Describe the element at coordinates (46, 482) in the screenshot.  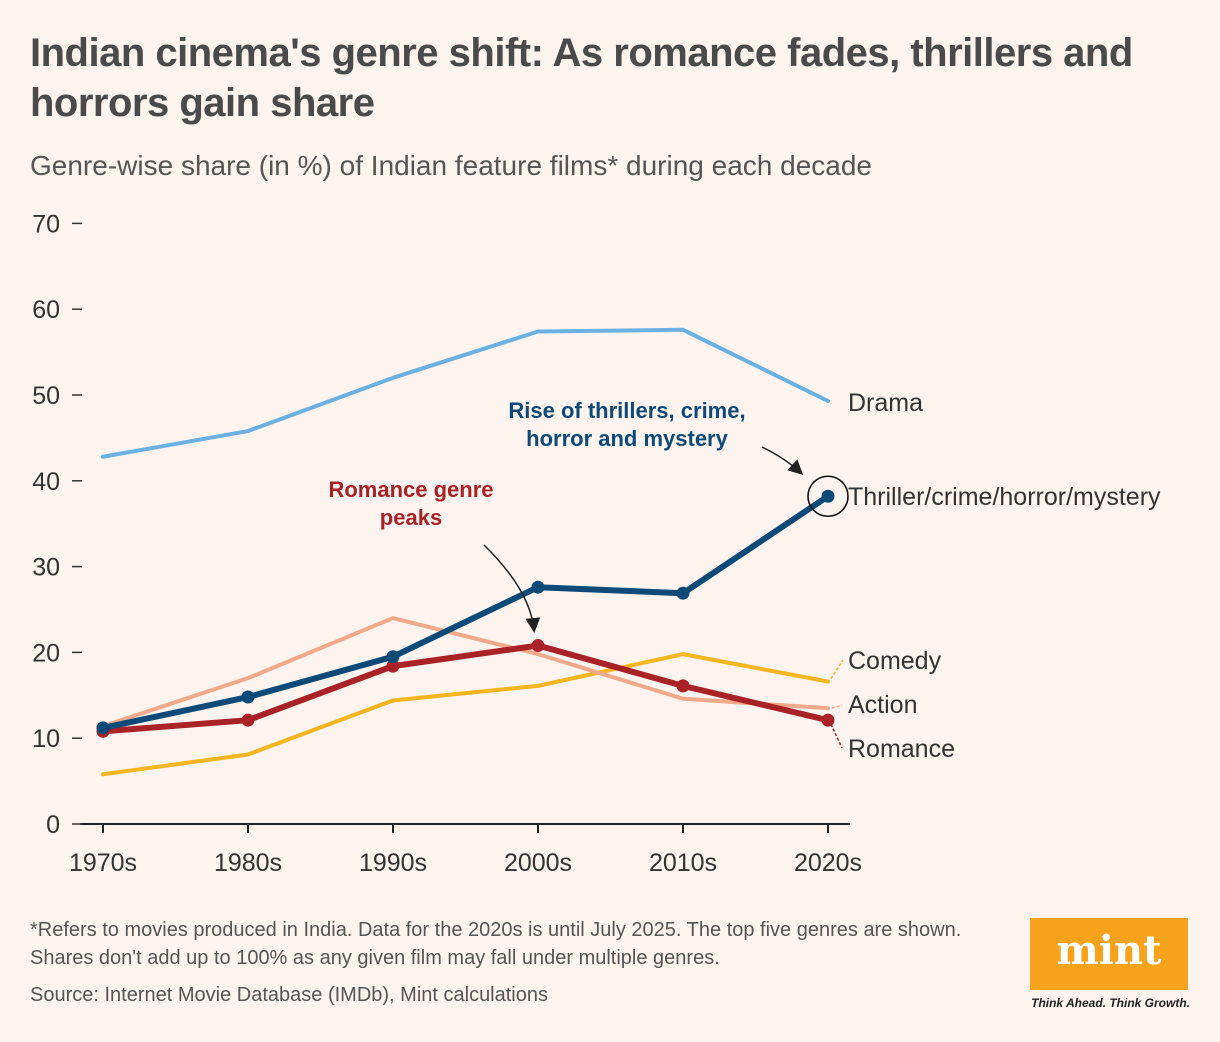
I see `y-tick-label: 40` at that location.